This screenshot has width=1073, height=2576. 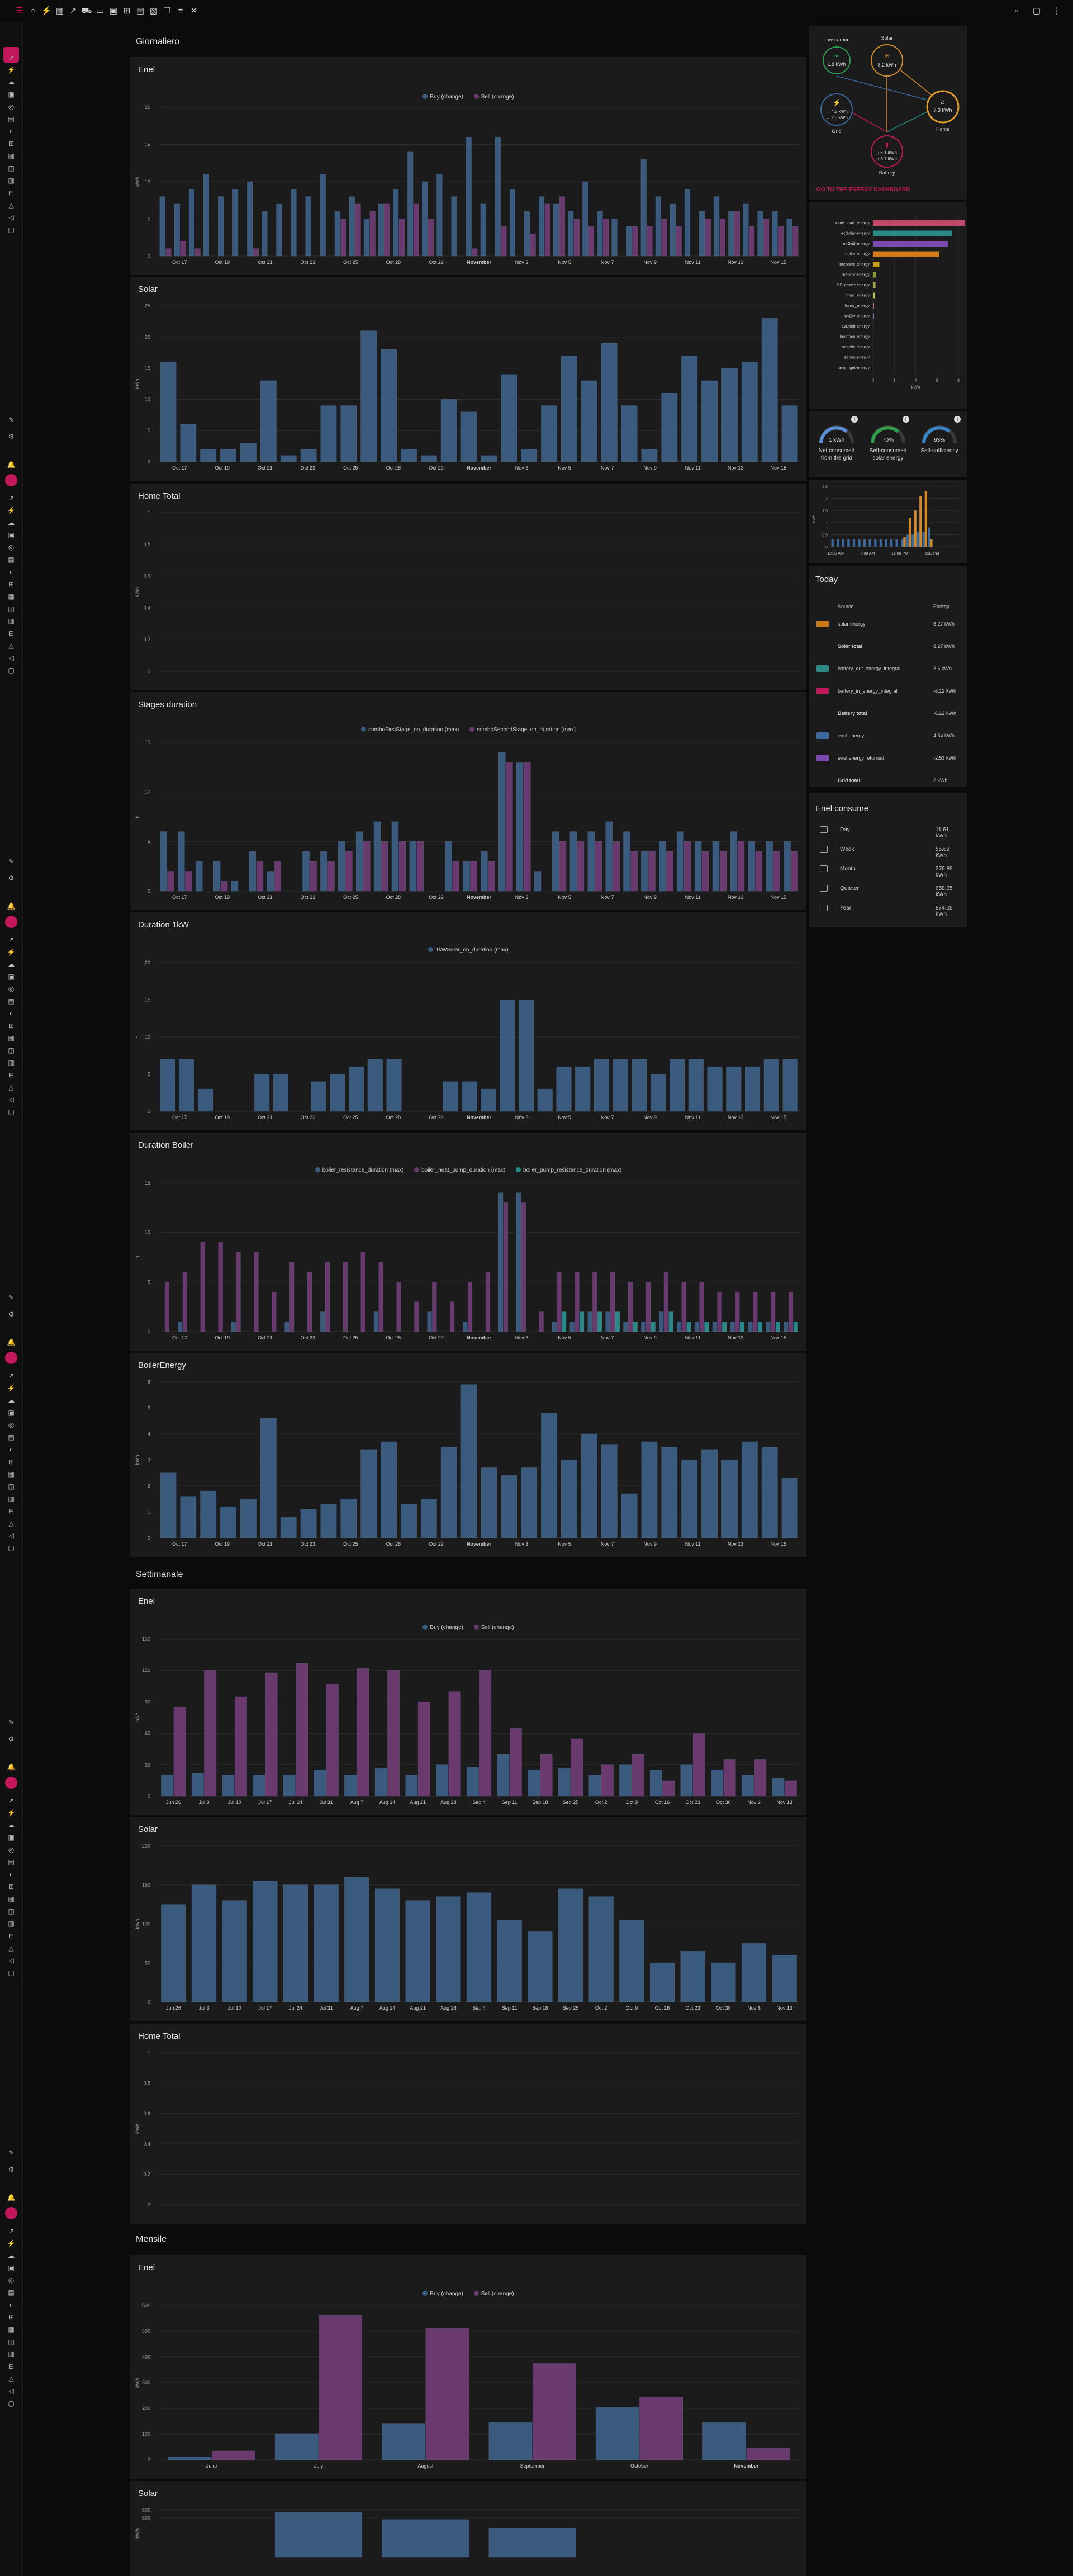 I want to click on legend-item-boiler-heat-pump: boiler_heat_pump_duration (max), so click(x=459, y=1170).